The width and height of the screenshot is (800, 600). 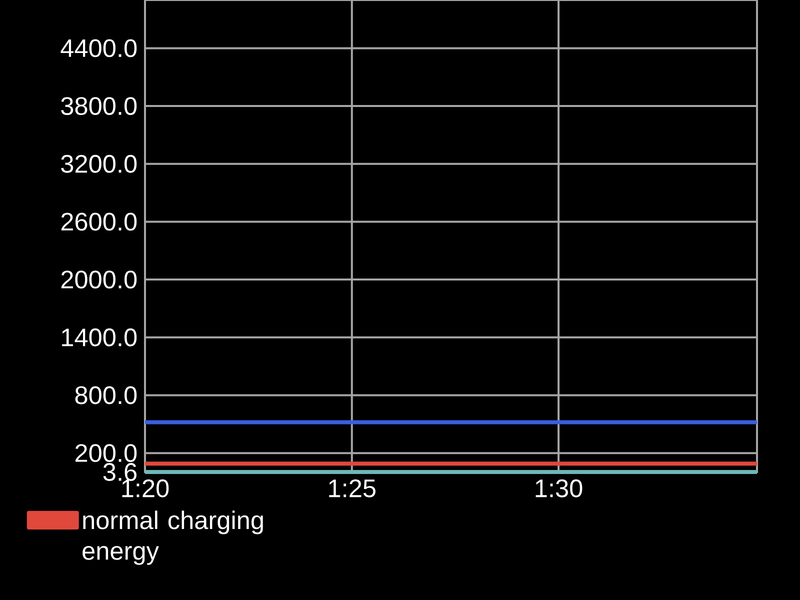 What do you see at coordinates (119, 472) in the screenshot?
I see `y-tick-label: 3.6` at bounding box center [119, 472].